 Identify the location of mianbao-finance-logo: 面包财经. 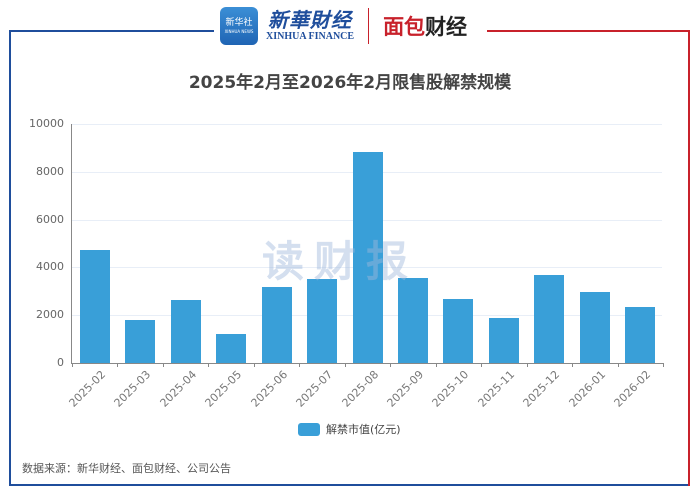
(425, 26).